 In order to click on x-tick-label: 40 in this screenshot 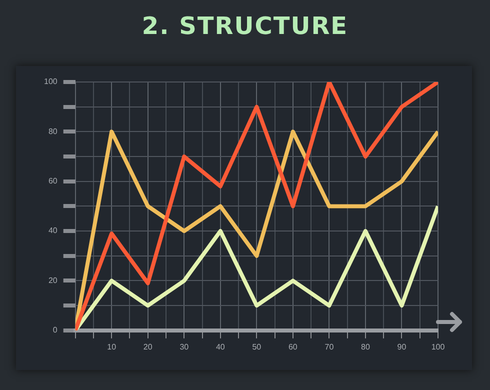, I will do `click(221, 347)`.